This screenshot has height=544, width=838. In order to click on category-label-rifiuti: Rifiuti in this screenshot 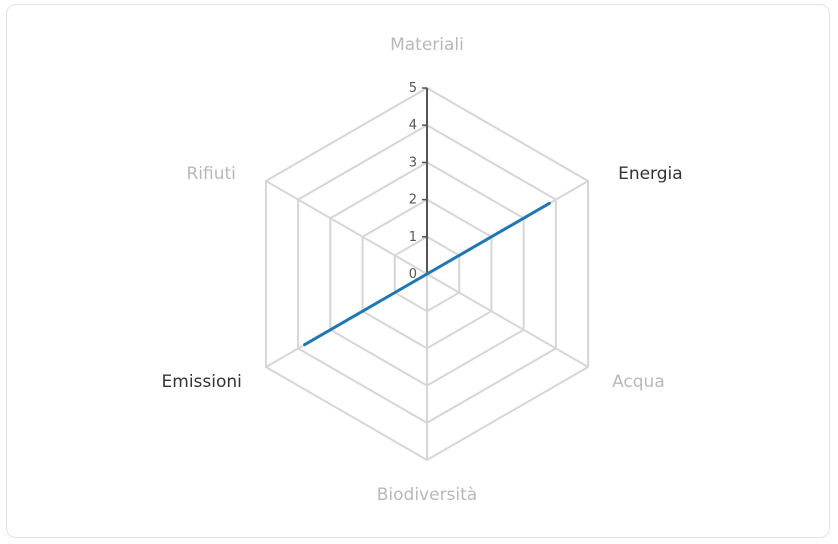, I will do `click(211, 174)`.